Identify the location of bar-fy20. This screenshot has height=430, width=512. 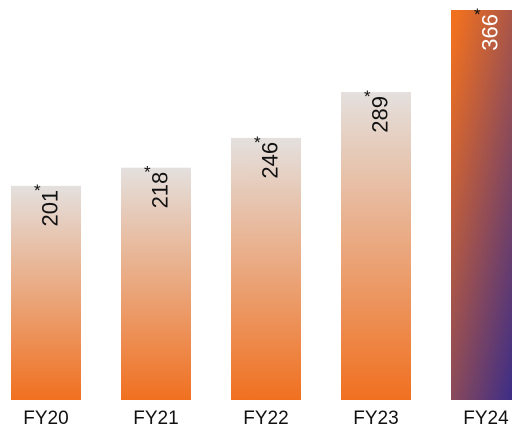
(46, 292).